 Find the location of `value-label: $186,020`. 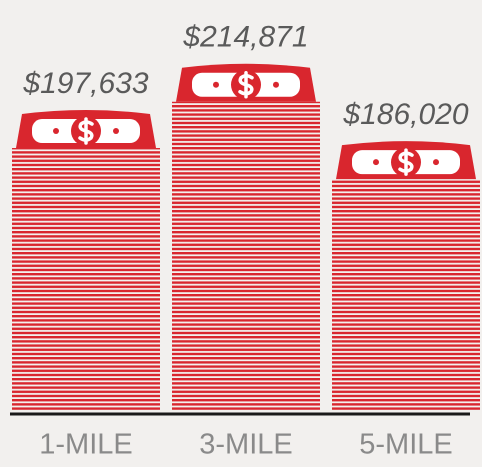

value-label: $186,020 is located at coordinates (405, 114).